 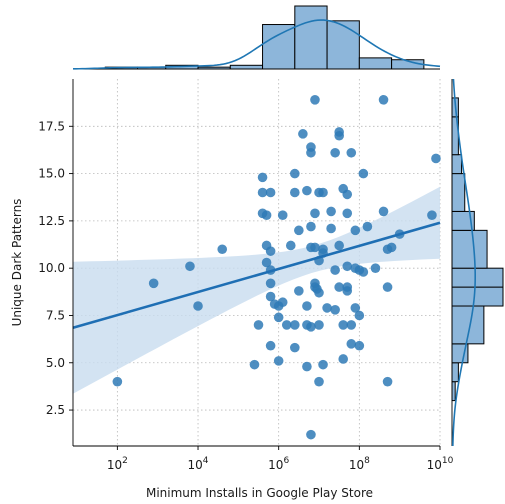 What do you see at coordinates (55, 315) in the screenshot?
I see `y-tick-label: 7.5` at bounding box center [55, 315].